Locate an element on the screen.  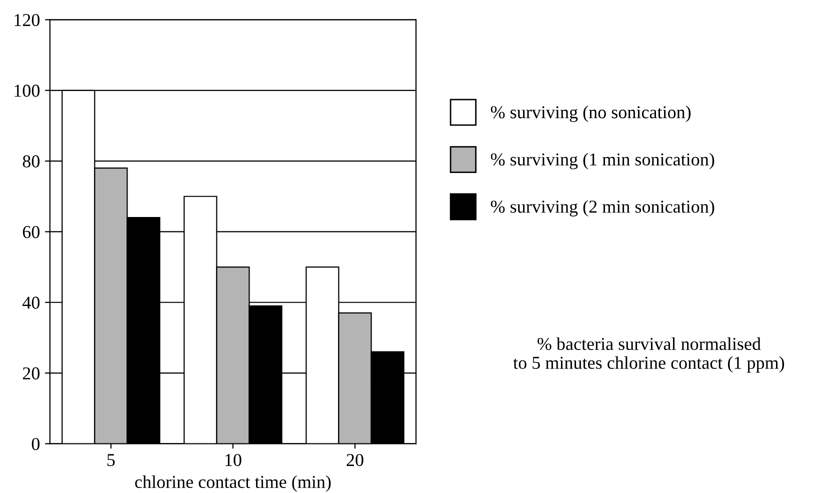
x-tick-label: 10 is located at coordinates (234, 460).